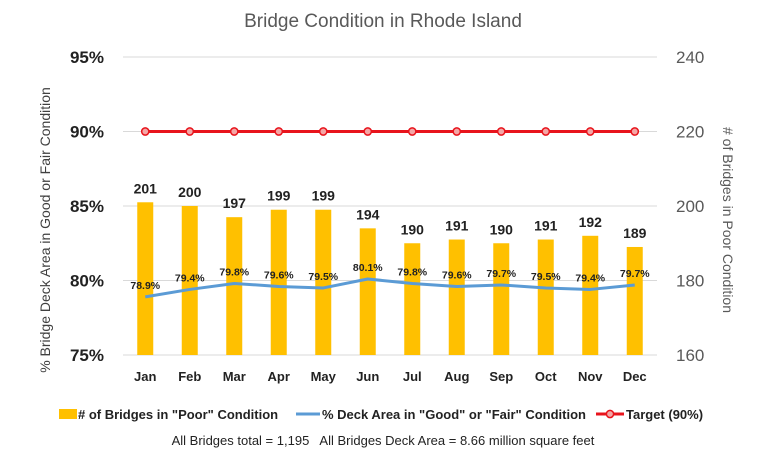 The height and width of the screenshot is (460, 766). Describe the element at coordinates (610, 414) in the screenshot. I see `legend-marker-target` at that location.